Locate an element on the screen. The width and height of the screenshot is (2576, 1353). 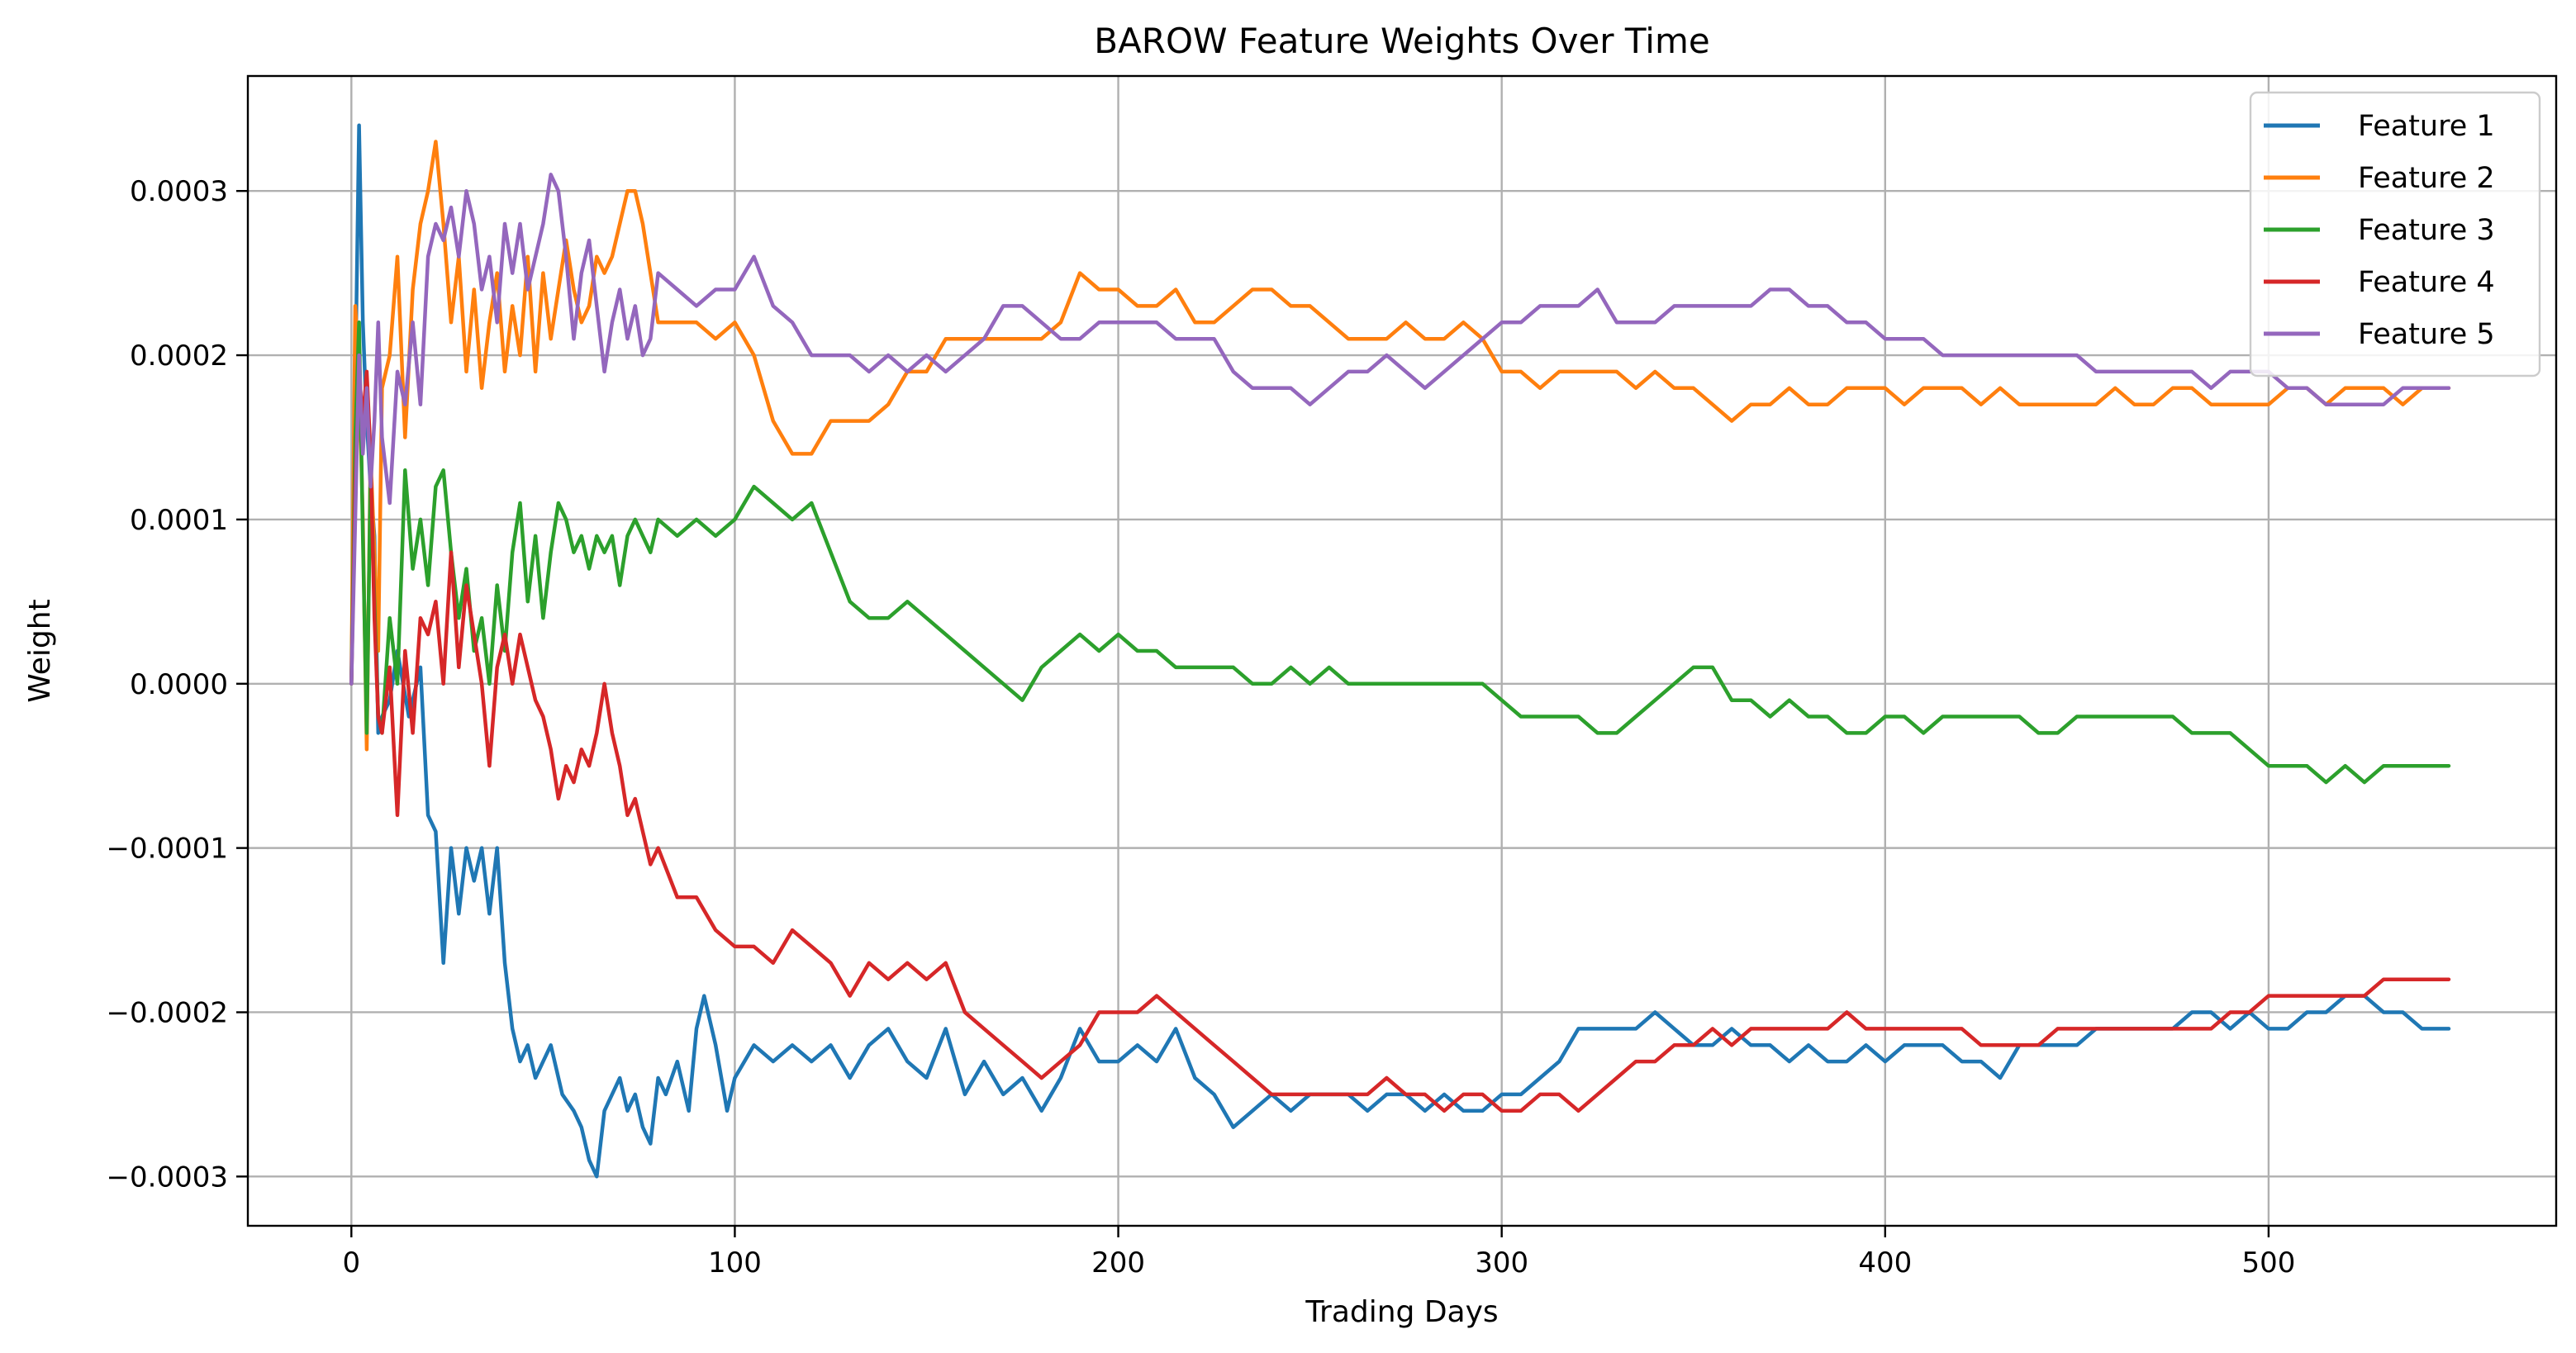
chart-title: BAROW Feature Weights Over Time is located at coordinates (1401, 41).